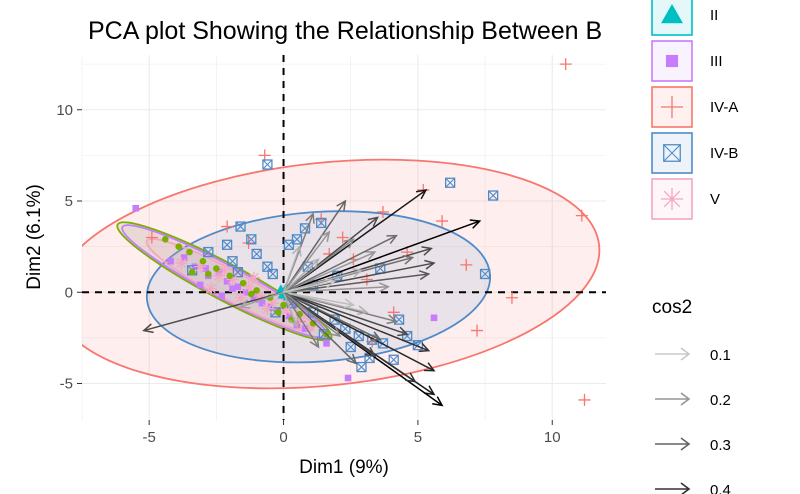  I want to click on x-tick-label: 0, so click(283, 437).